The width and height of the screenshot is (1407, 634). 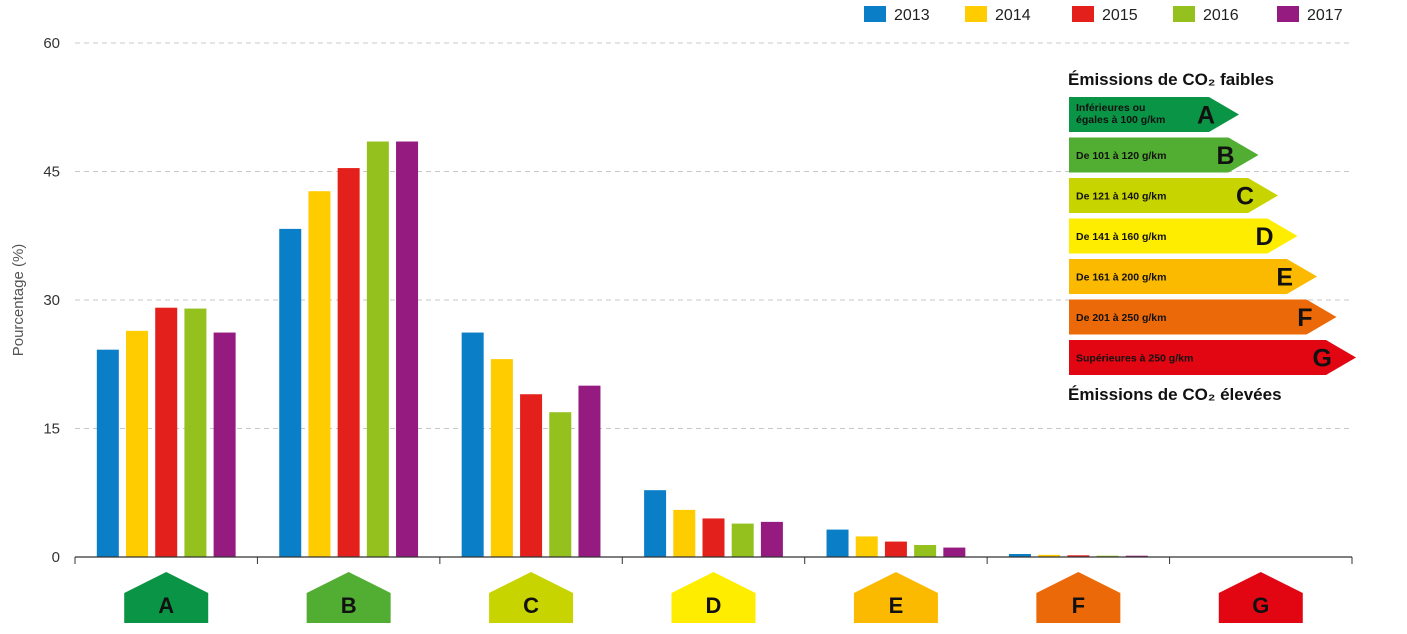 I want to click on scale-band-A, so click(x=1154, y=114).